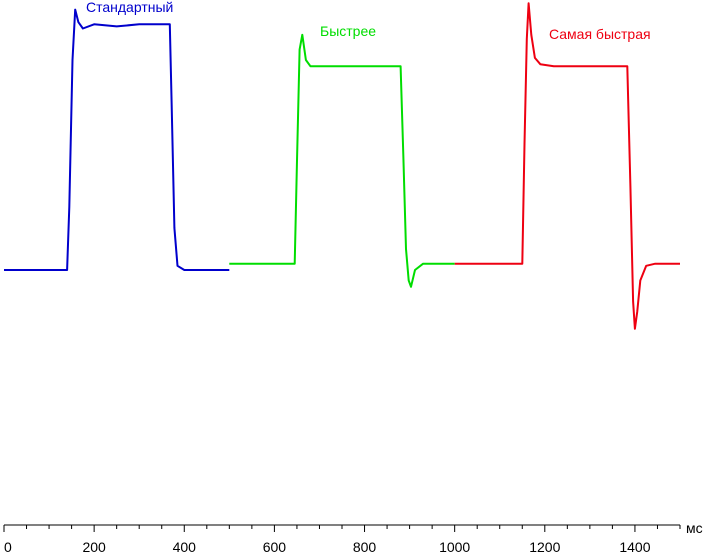  What do you see at coordinates (600, 34) in the screenshot?
I see `series-label-fastest: Самая быстрая` at bounding box center [600, 34].